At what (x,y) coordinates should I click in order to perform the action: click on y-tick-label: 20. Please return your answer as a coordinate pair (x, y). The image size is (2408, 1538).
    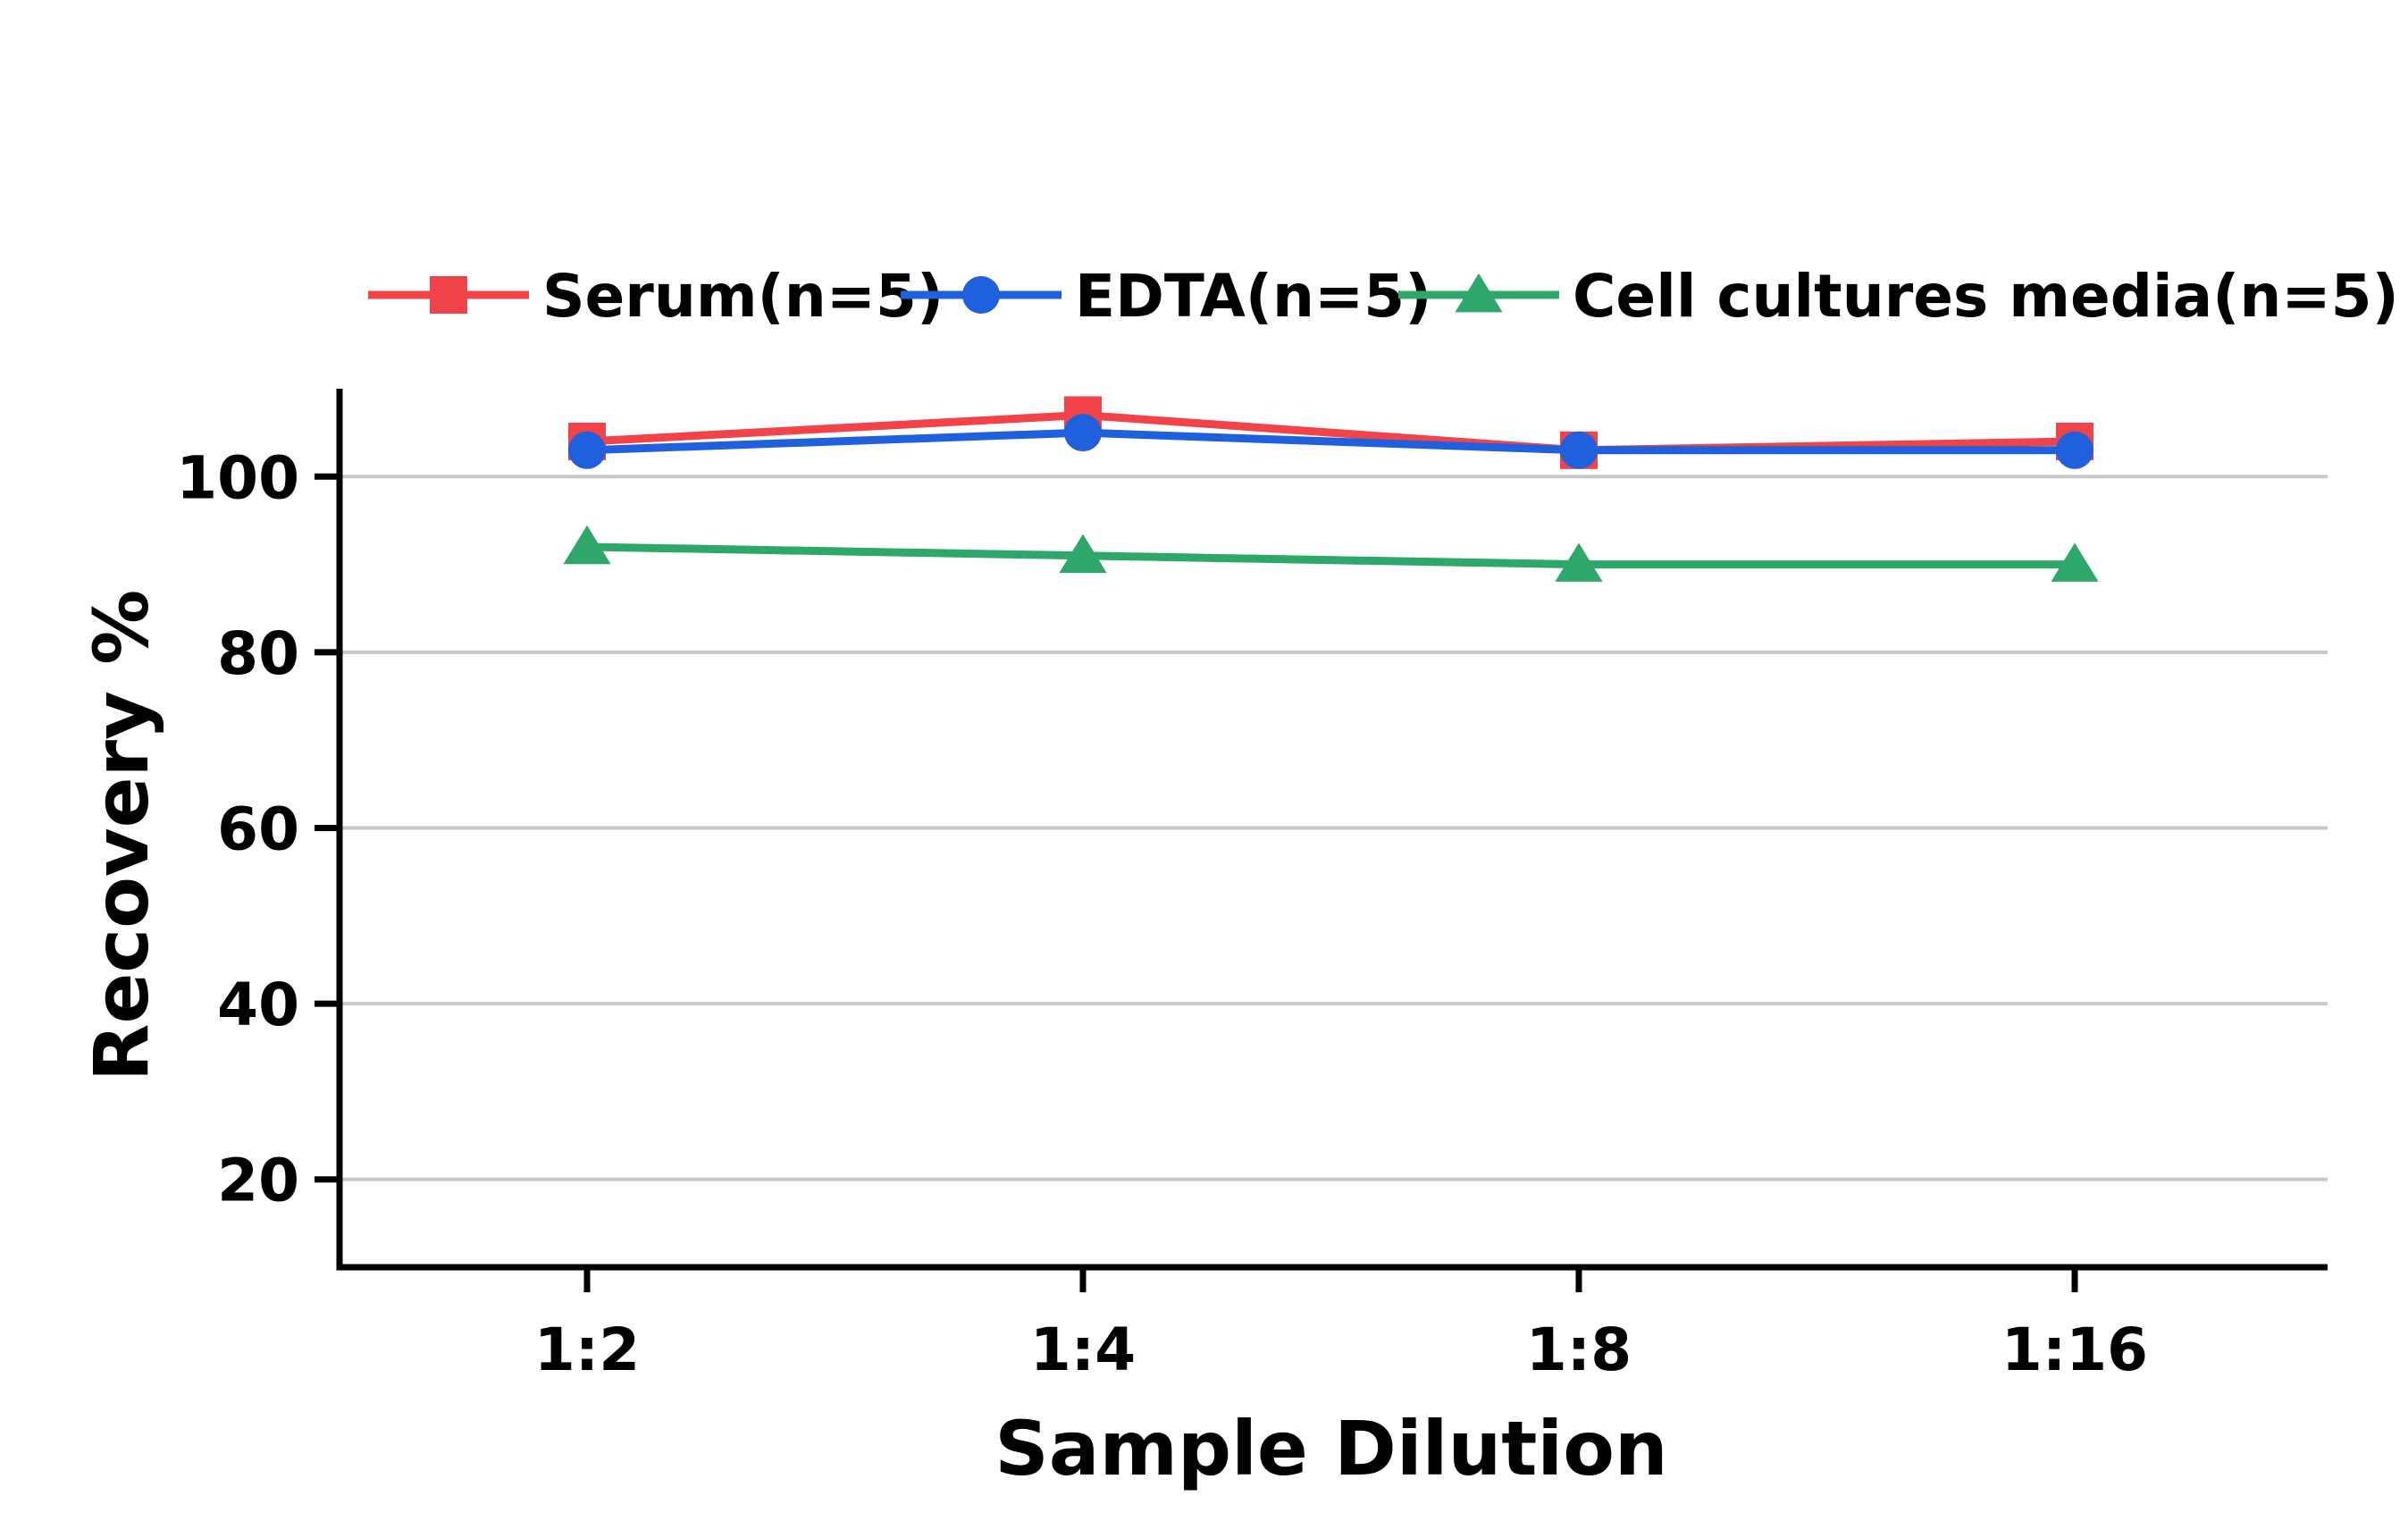
    Looking at the image, I should click on (258, 1181).